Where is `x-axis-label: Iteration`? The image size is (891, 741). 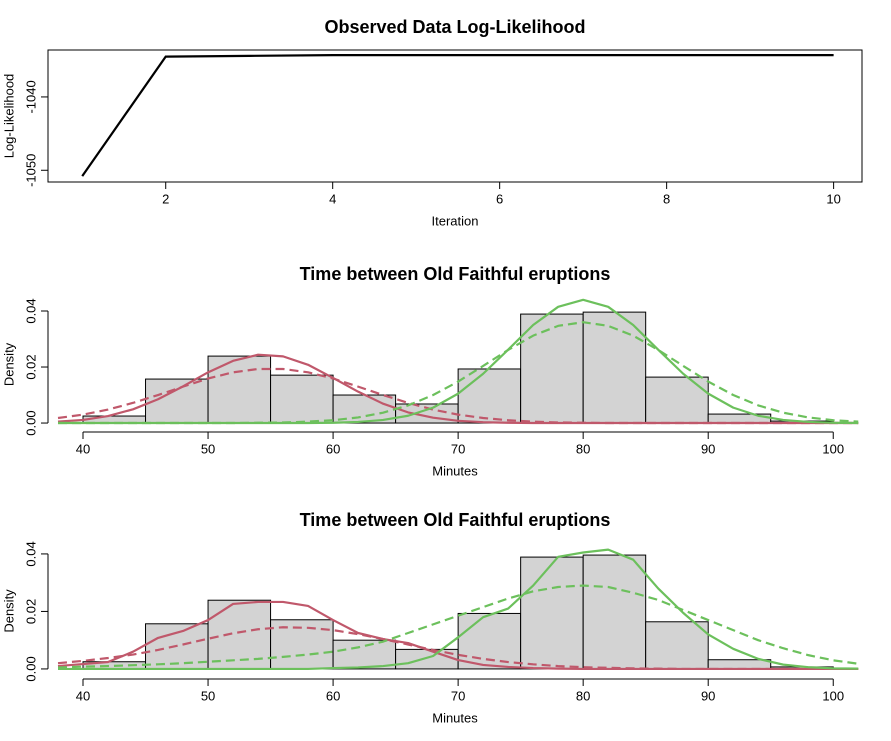
x-axis-label: Iteration is located at coordinates (455, 220).